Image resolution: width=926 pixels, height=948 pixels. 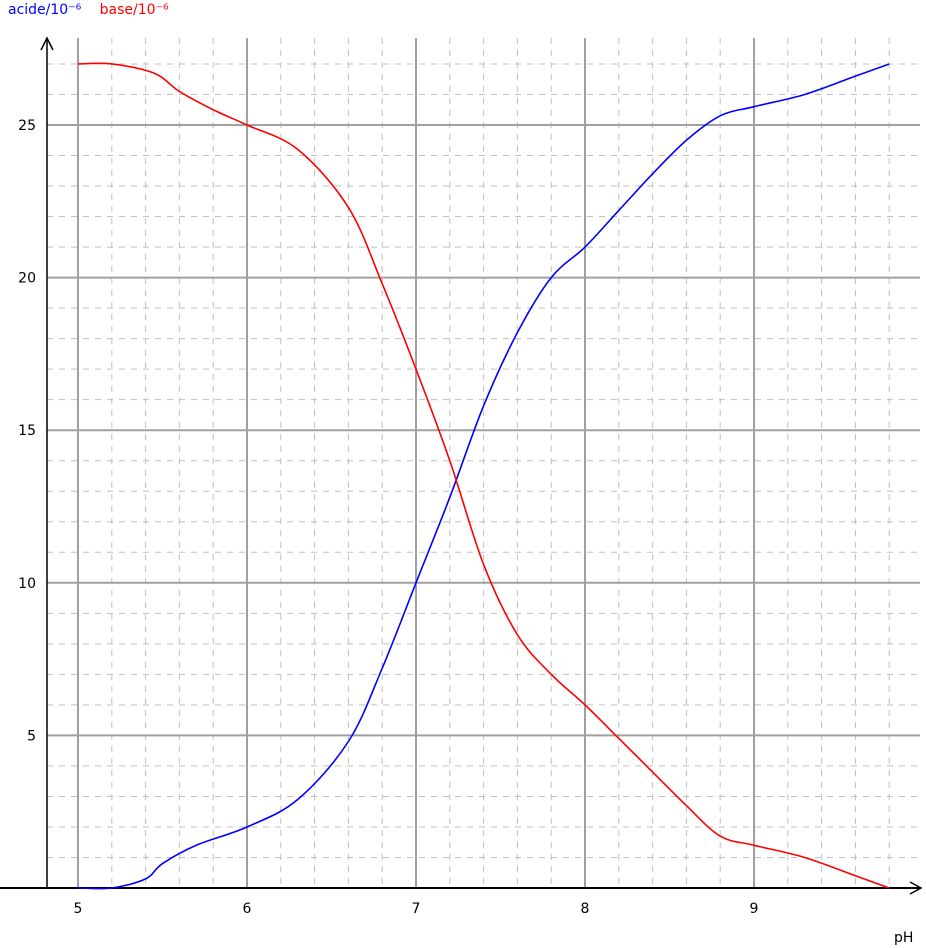 I want to click on x-axis-arrow-icon, so click(x=916, y=888).